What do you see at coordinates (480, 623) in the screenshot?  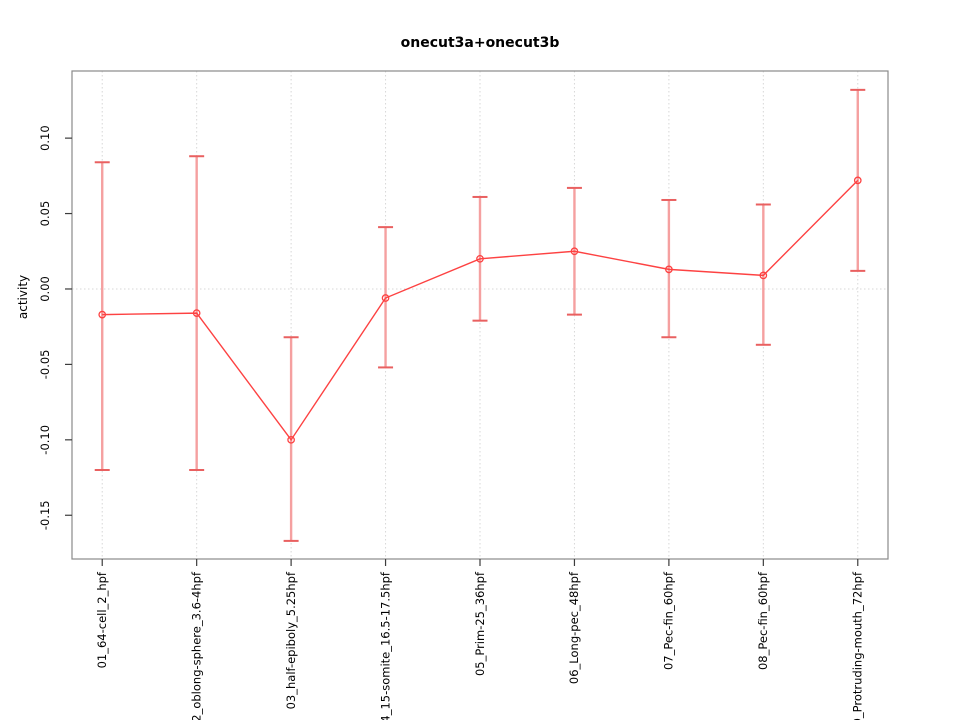 I see `x-tick-label: 05_Prim-25_36hpf` at bounding box center [480, 623].